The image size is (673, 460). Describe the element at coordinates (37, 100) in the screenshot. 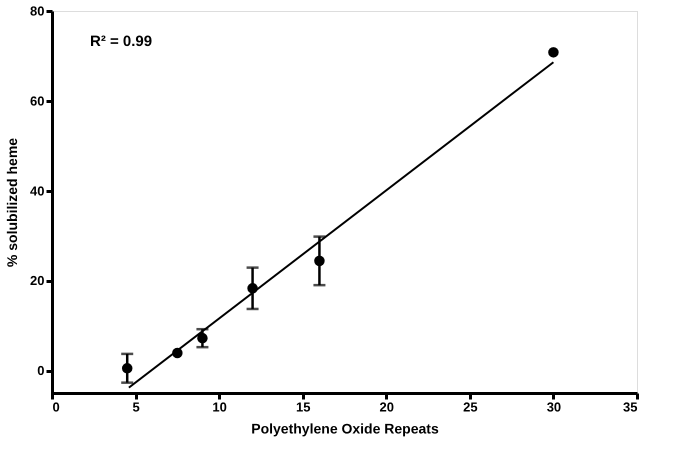

I see `y-tick-label: 60` at that location.